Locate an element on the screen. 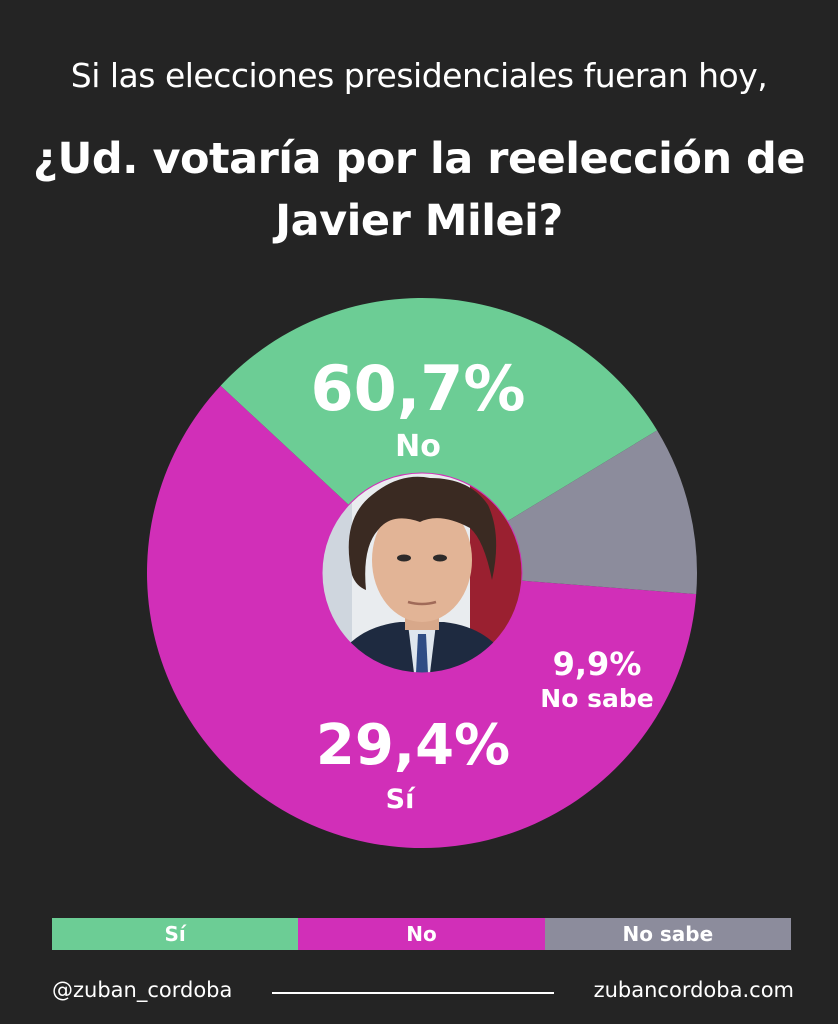 The image size is (838, 1024). social-handle: @zuban_cordoba is located at coordinates (142, 990).